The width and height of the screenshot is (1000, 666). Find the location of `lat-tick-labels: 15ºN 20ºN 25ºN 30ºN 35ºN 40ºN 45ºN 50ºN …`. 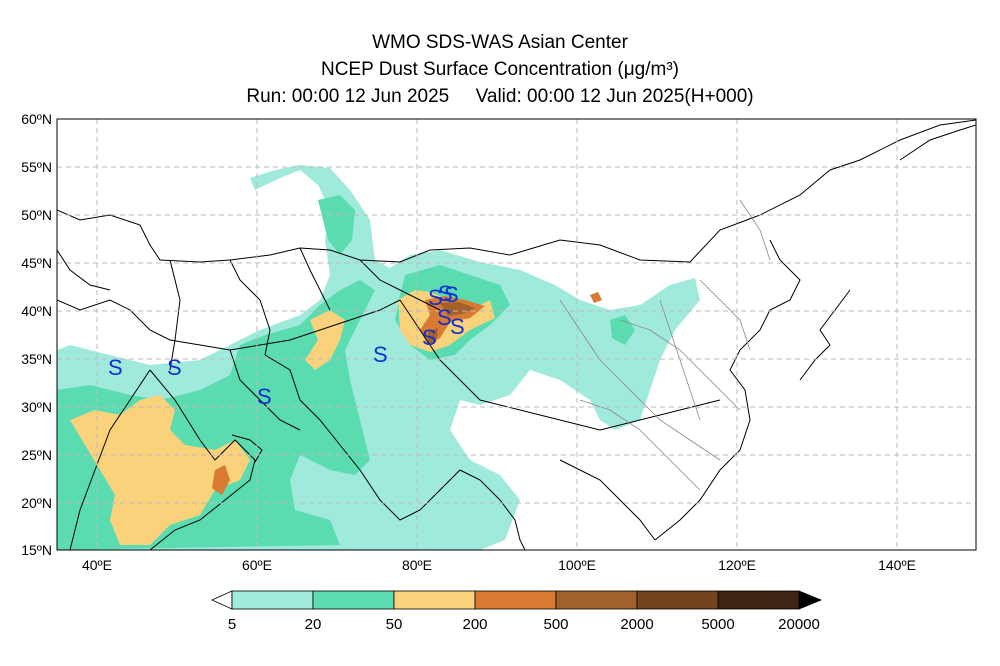

lat-tick-labels: 15ºN 20ºN 25ºN 30ºN 35ºN 40ºN 45ºN 50ºN … is located at coordinates (36, 334).